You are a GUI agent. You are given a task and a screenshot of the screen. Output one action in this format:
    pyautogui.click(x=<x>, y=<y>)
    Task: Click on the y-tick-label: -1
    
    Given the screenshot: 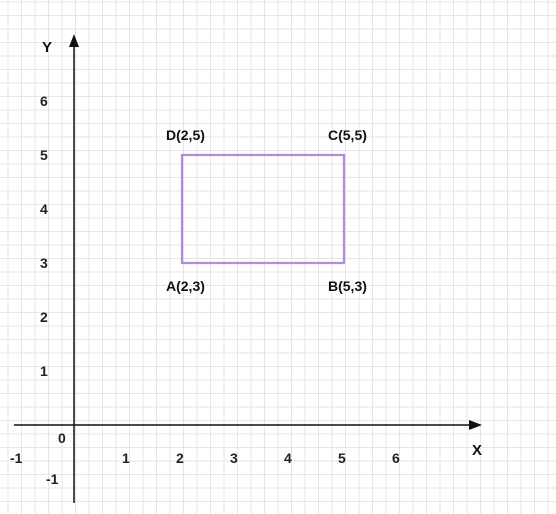 What is the action you would take?
    pyautogui.click(x=52, y=479)
    